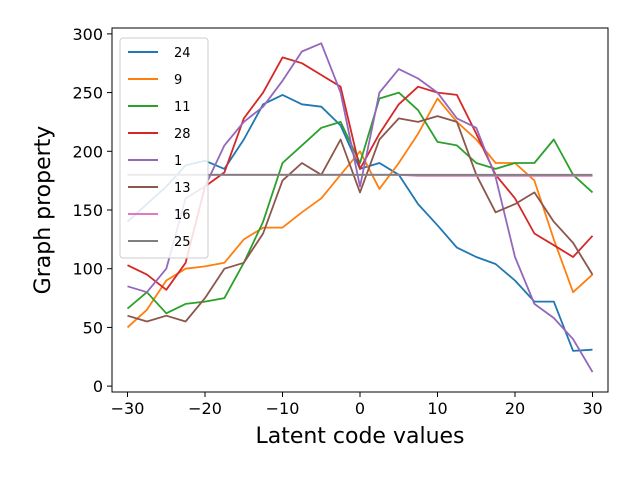 The image size is (640, 480). Describe the element at coordinates (87, 34) in the screenshot. I see `y-tick-label: 300` at that location.